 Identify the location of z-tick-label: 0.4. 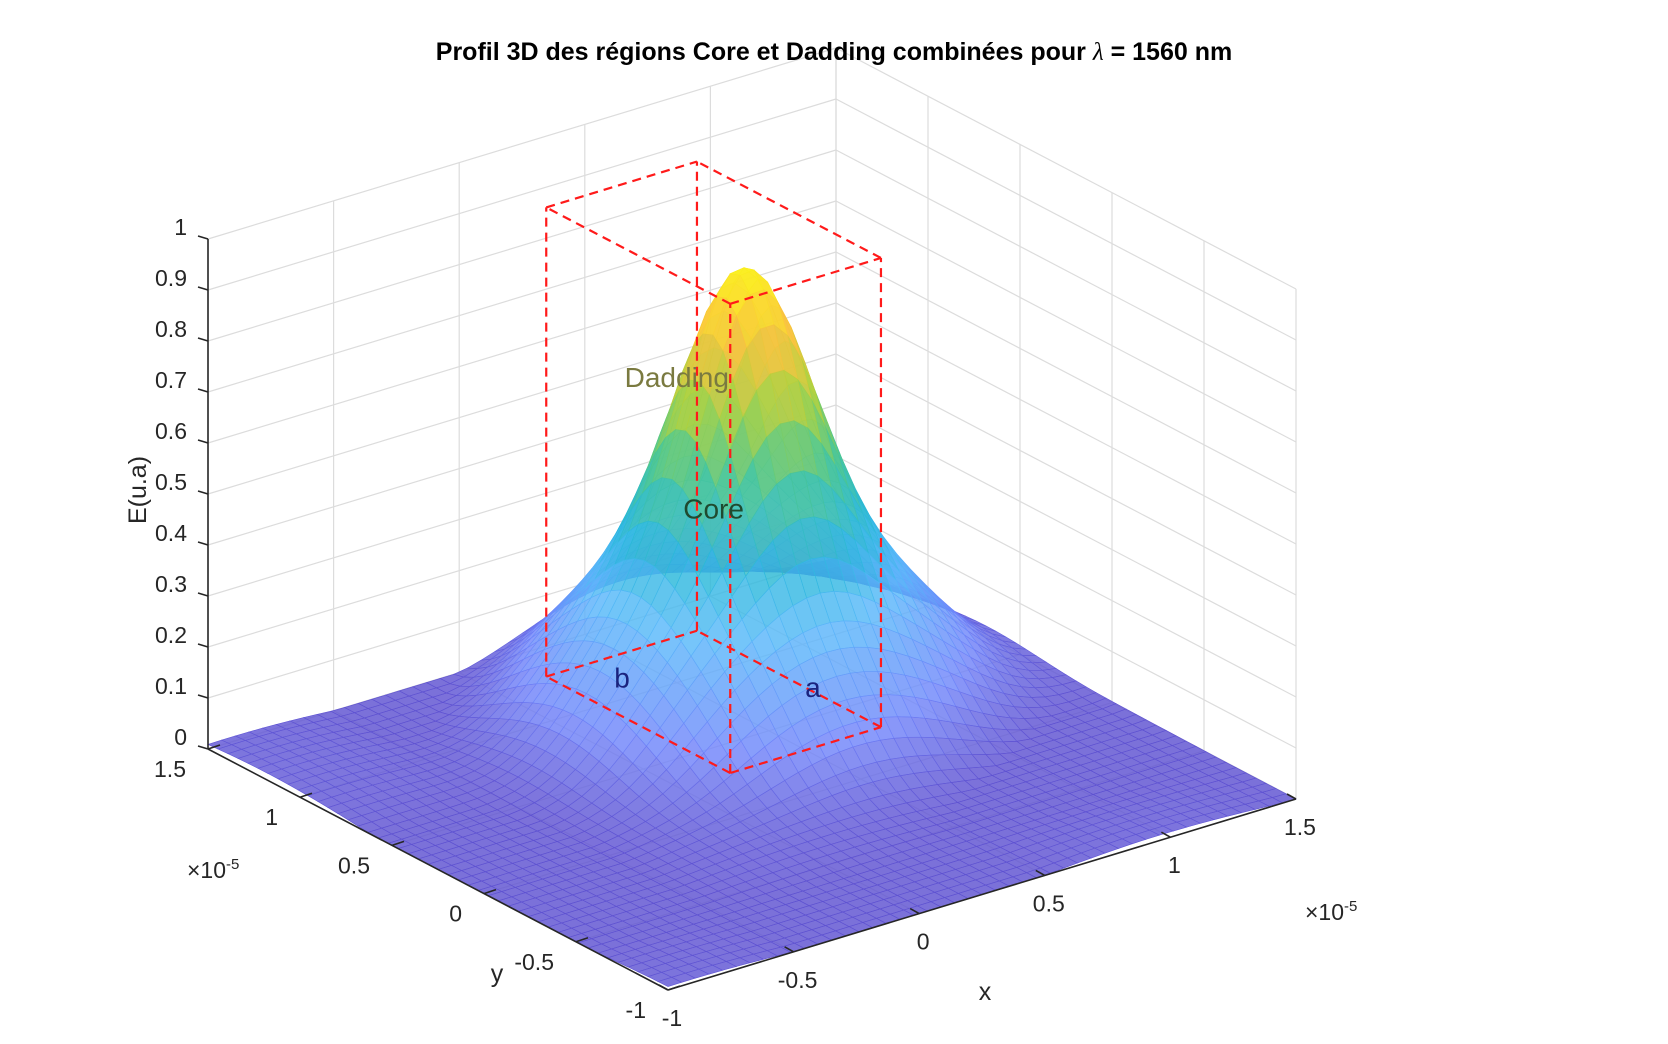
(171, 533).